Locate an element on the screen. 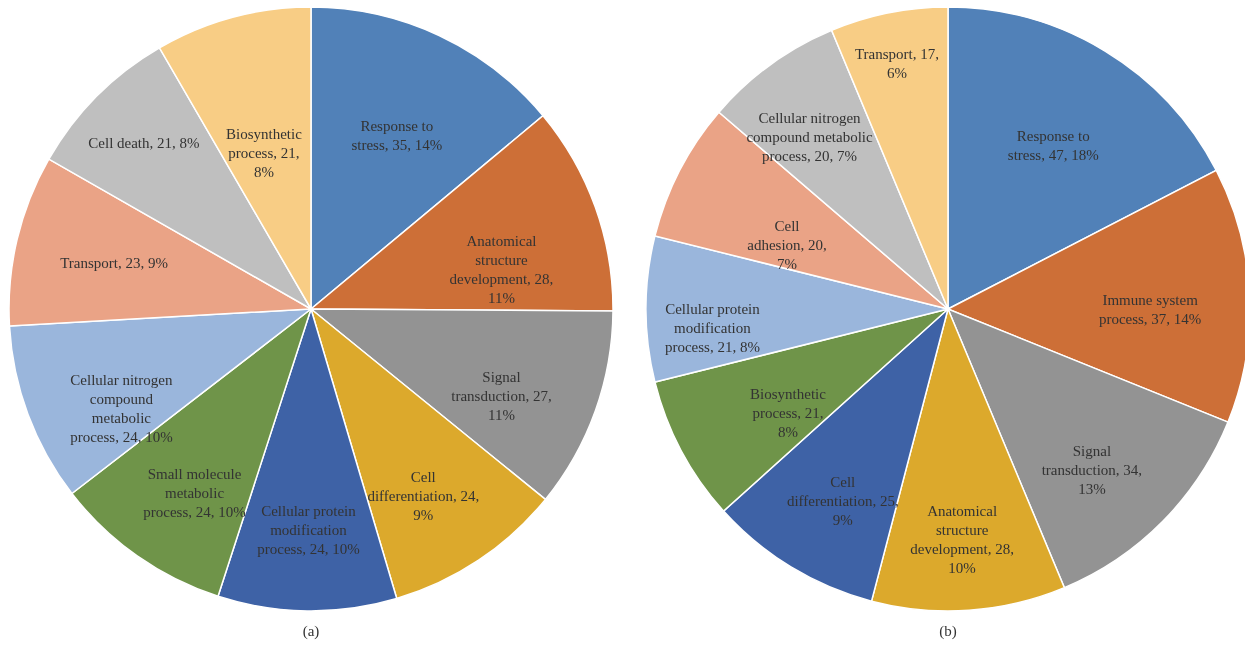 The height and width of the screenshot is (656, 1245). slice-label: Cell death, 21, 8% is located at coordinates (144, 142).